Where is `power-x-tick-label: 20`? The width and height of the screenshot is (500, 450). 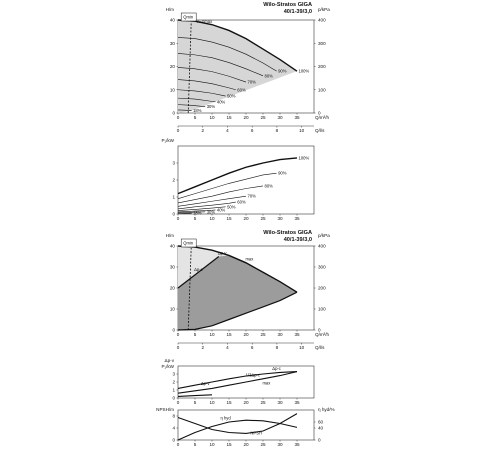
power-x-tick-label: 20 is located at coordinates (246, 218).